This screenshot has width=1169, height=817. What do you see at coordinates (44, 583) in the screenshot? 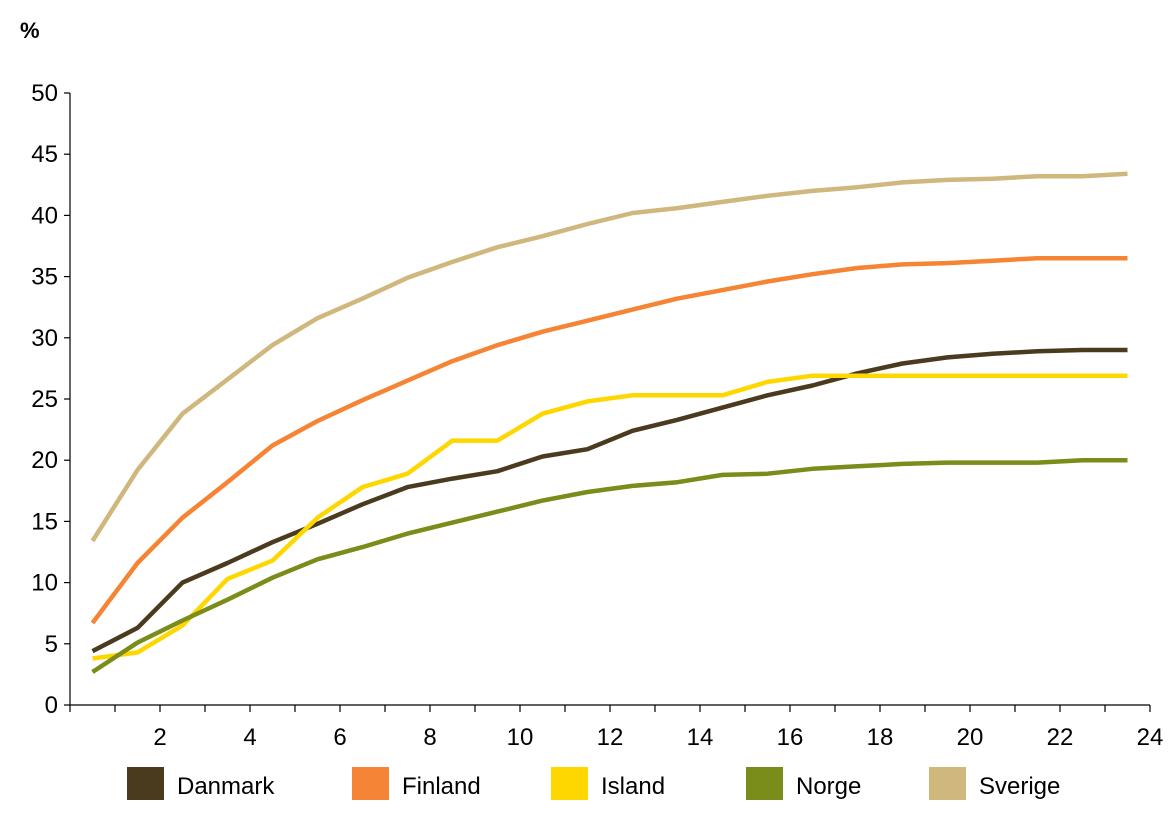
I see `y-tick-label: 10` at bounding box center [44, 583].